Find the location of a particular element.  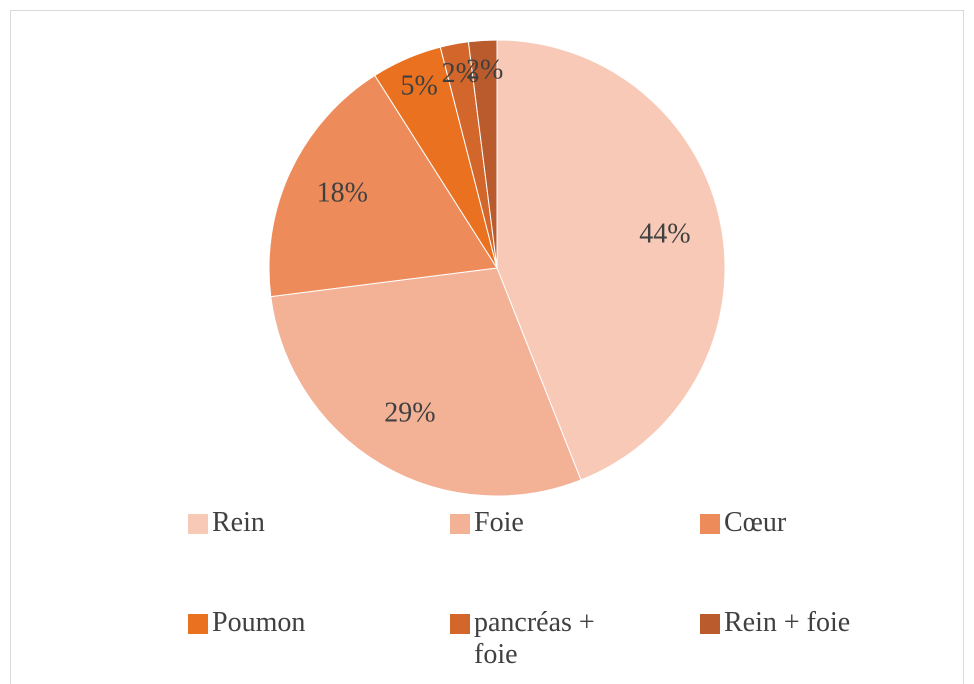

legend-label: Rein is located at coordinates (238, 522).